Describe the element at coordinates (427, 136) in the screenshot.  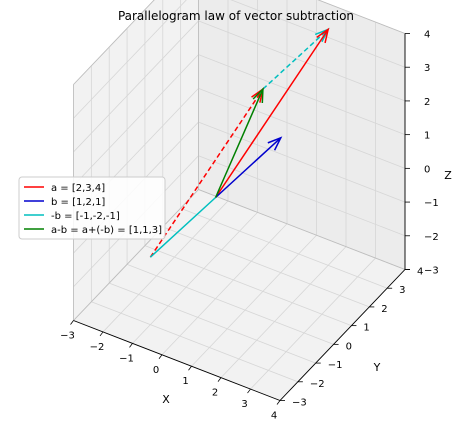
I see `z-tick-label: 1` at that location.